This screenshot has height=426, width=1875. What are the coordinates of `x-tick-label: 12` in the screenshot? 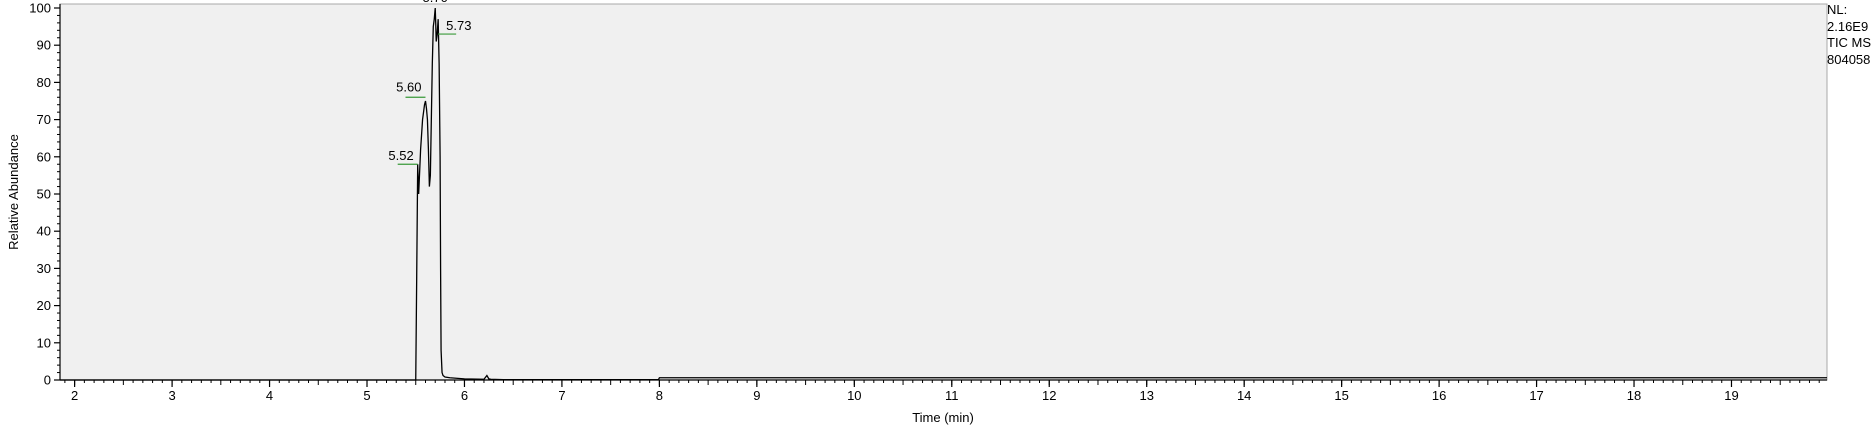 It's located at (1049, 395).